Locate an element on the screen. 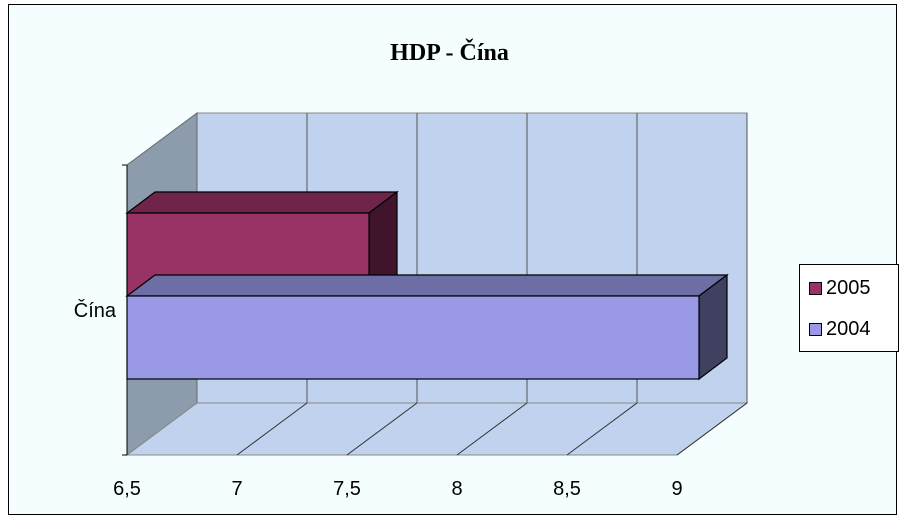 The width and height of the screenshot is (899, 517). legend-label-2004: 2004 is located at coordinates (848, 328).